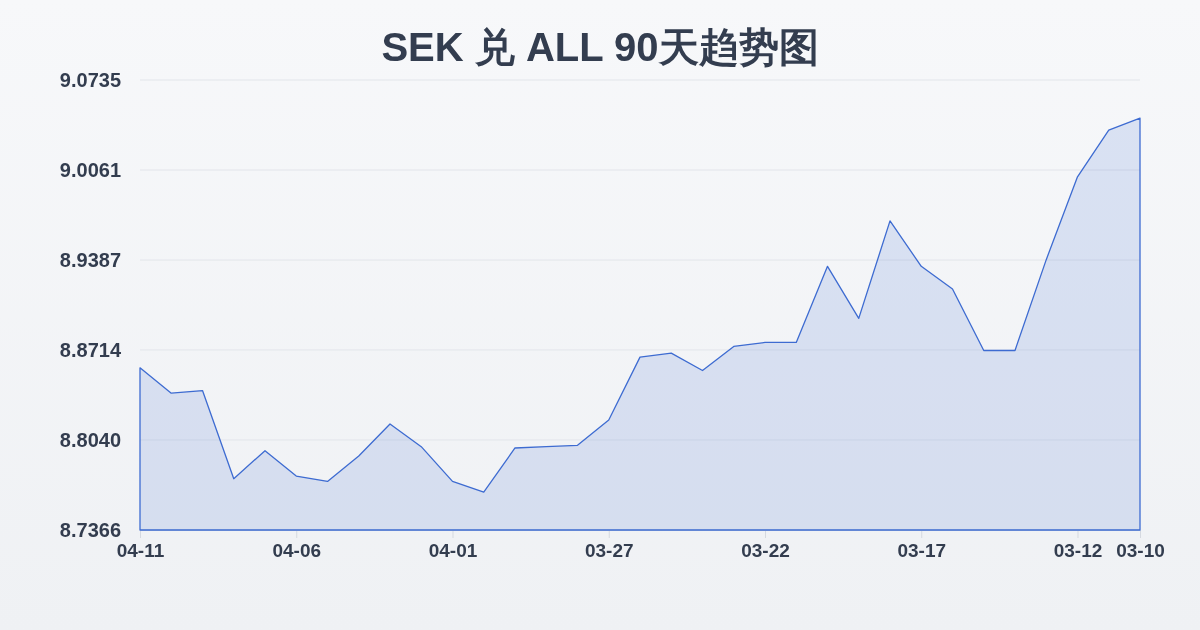 This screenshot has height=630, width=1200. Describe the element at coordinates (1140, 551) in the screenshot. I see `x-tick-label: 03-10` at that location.